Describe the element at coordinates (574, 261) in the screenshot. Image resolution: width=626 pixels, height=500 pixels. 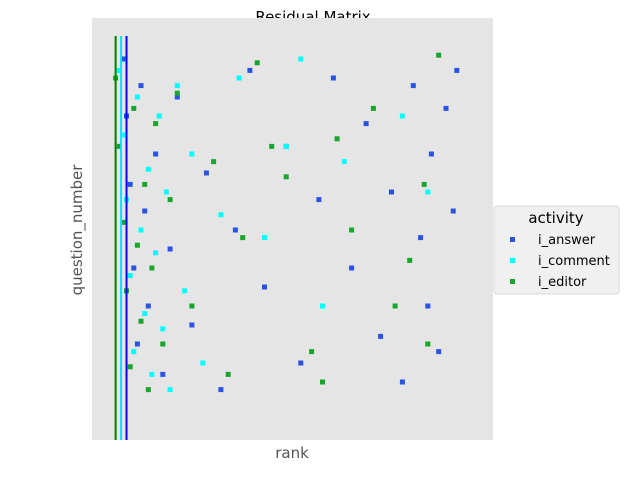
I see `legend-label-i_comment: i_comment` at that location.